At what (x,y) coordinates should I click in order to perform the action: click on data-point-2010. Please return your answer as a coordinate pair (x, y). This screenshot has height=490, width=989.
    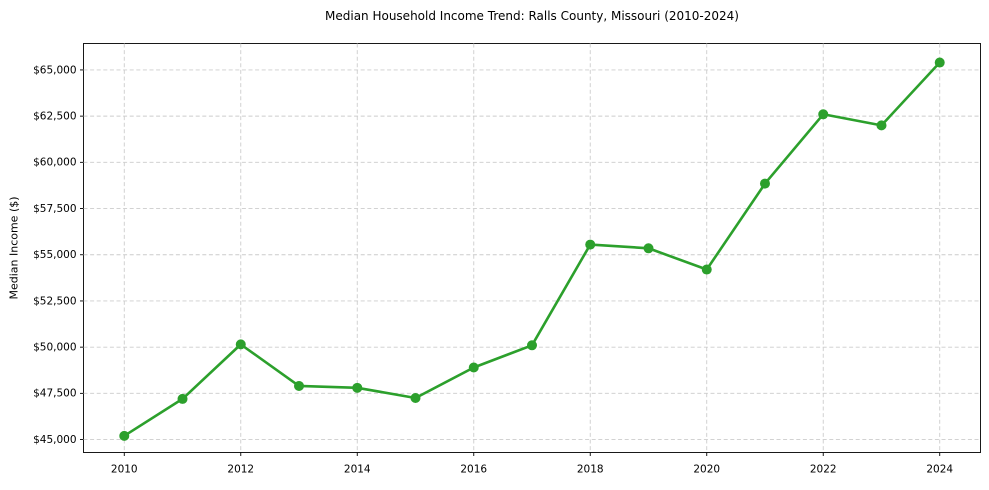
    Looking at the image, I should click on (124, 435).